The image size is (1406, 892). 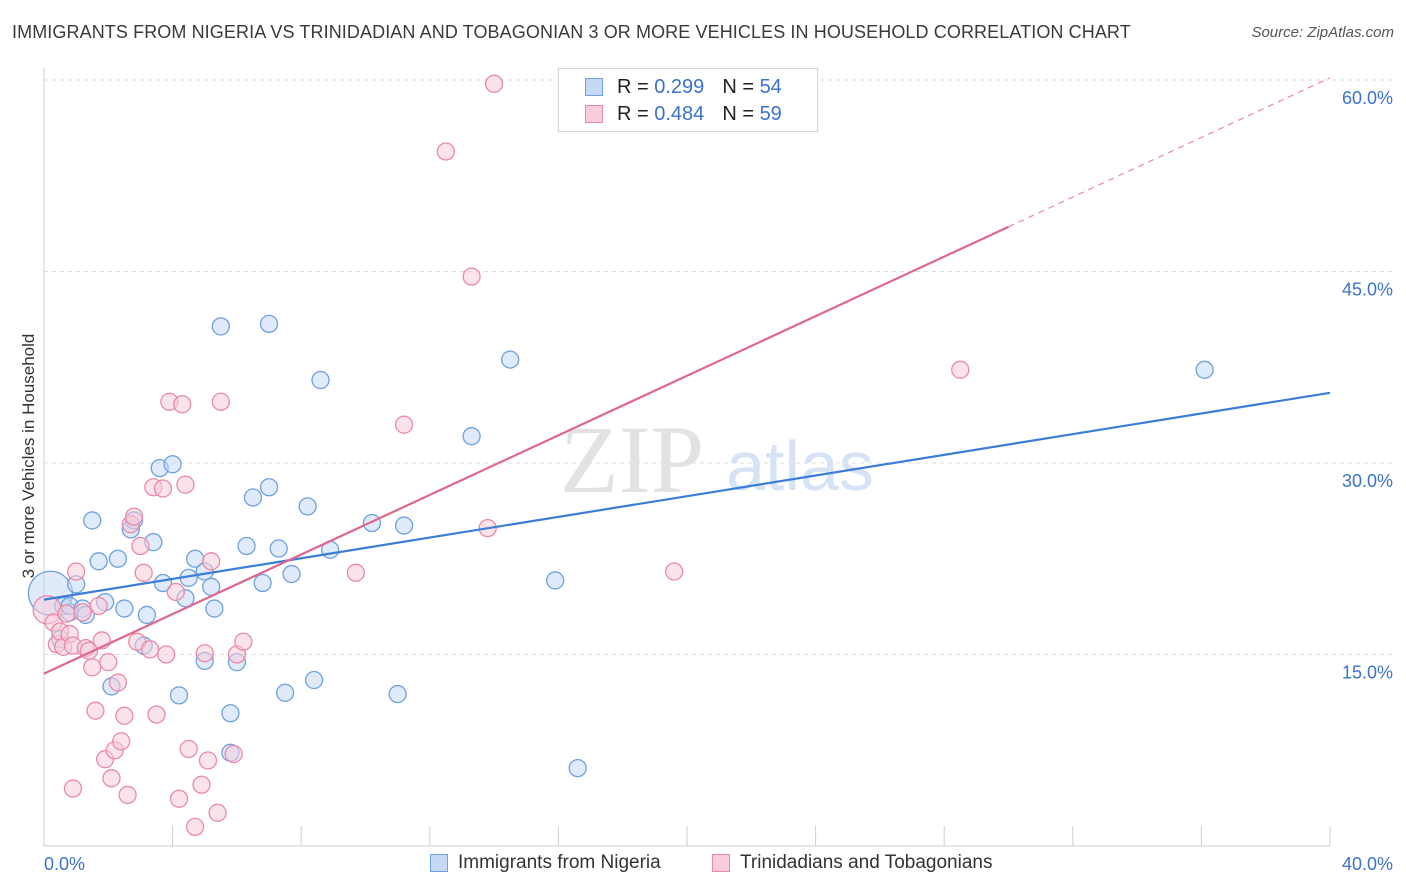 What do you see at coordinates (1367, 673) in the screenshot?
I see `y-tick-label: 15.0%` at bounding box center [1367, 673].